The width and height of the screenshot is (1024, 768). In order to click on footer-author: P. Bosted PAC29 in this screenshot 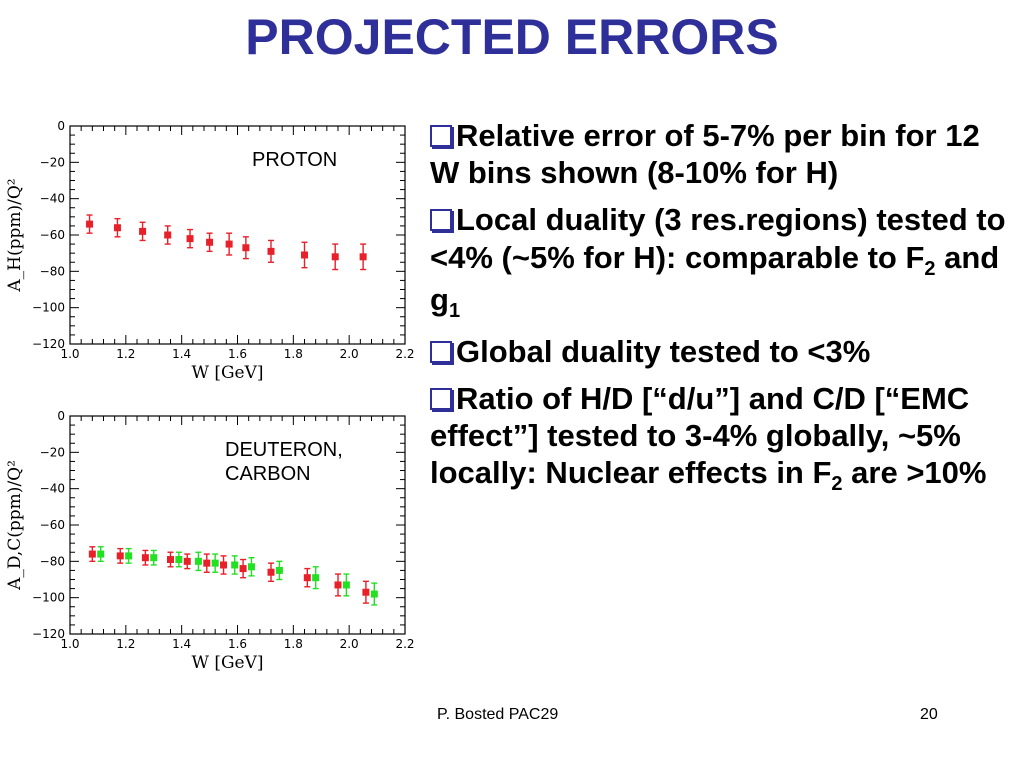, I will do `click(498, 714)`.